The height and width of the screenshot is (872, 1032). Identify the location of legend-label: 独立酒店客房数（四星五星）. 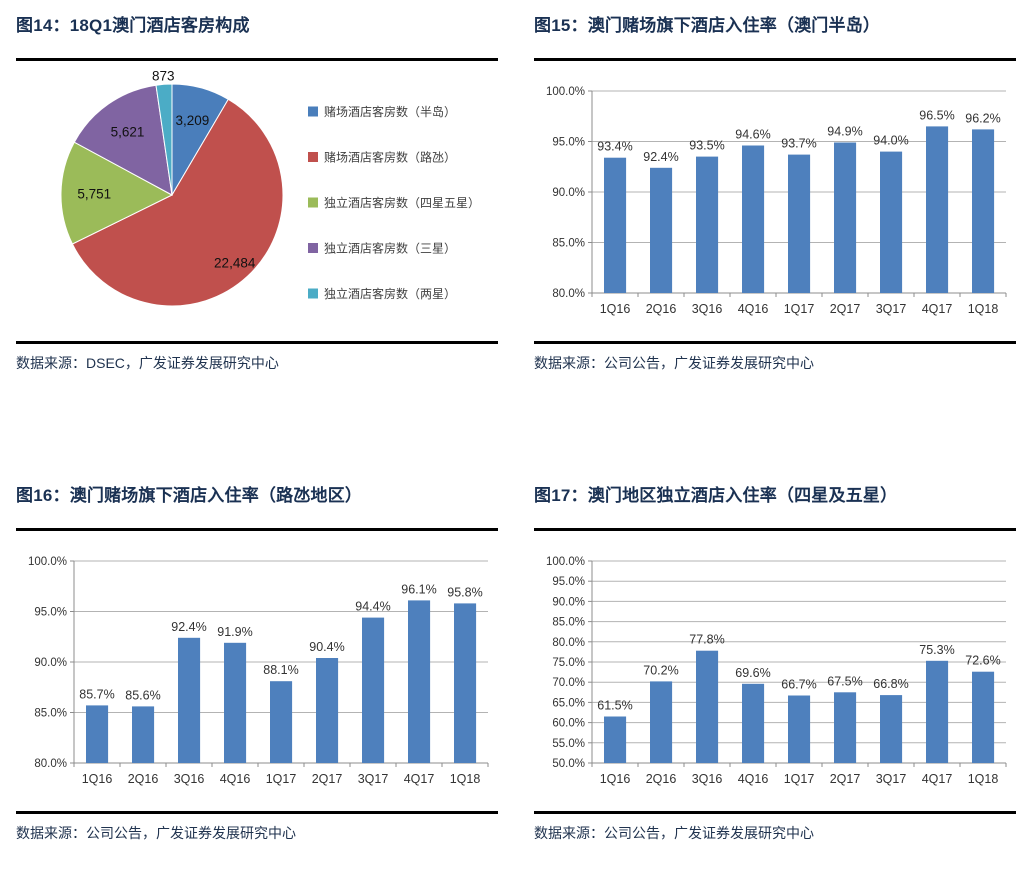
(402, 202).